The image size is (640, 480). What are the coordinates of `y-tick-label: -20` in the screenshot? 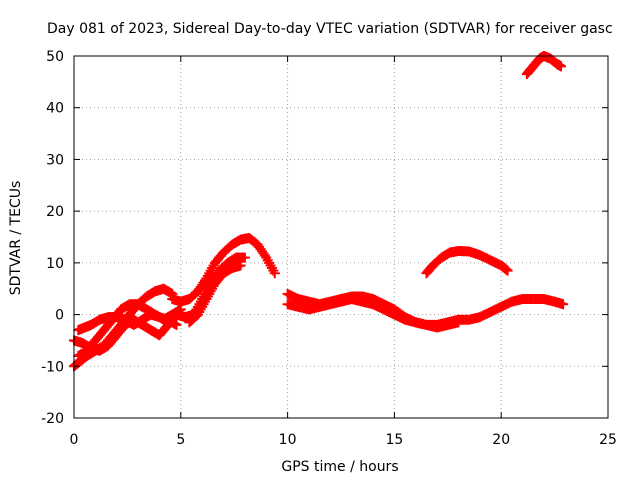 It's located at (52, 419).